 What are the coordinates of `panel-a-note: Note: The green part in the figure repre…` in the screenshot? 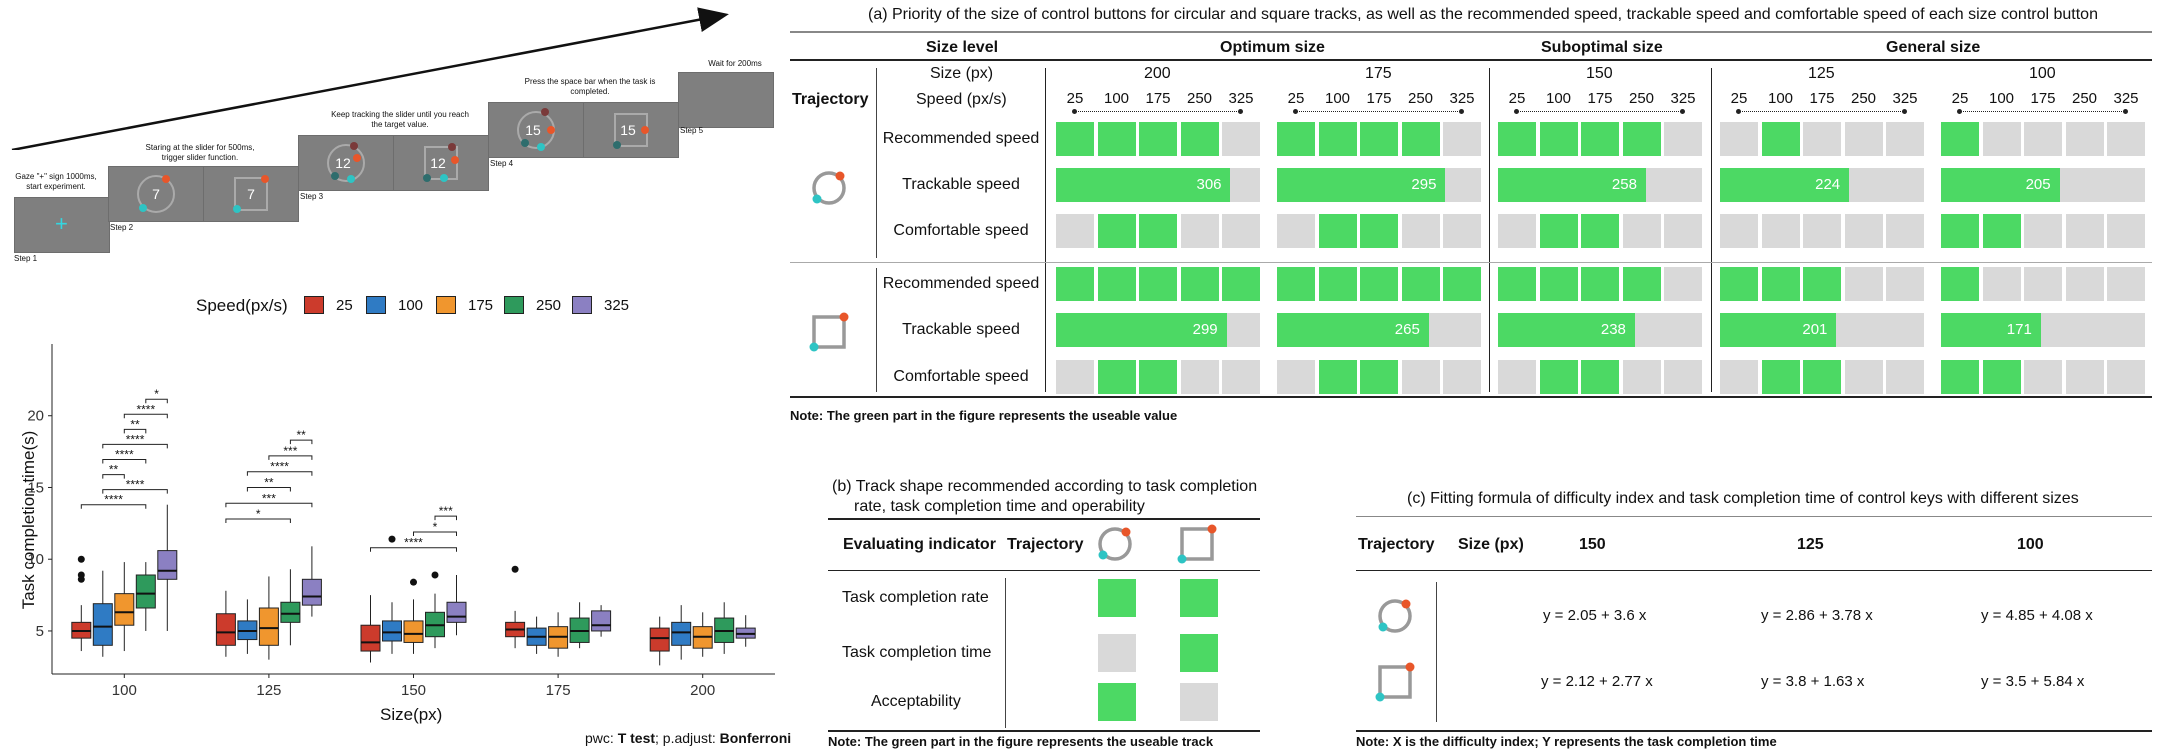 It's located at (984, 415).